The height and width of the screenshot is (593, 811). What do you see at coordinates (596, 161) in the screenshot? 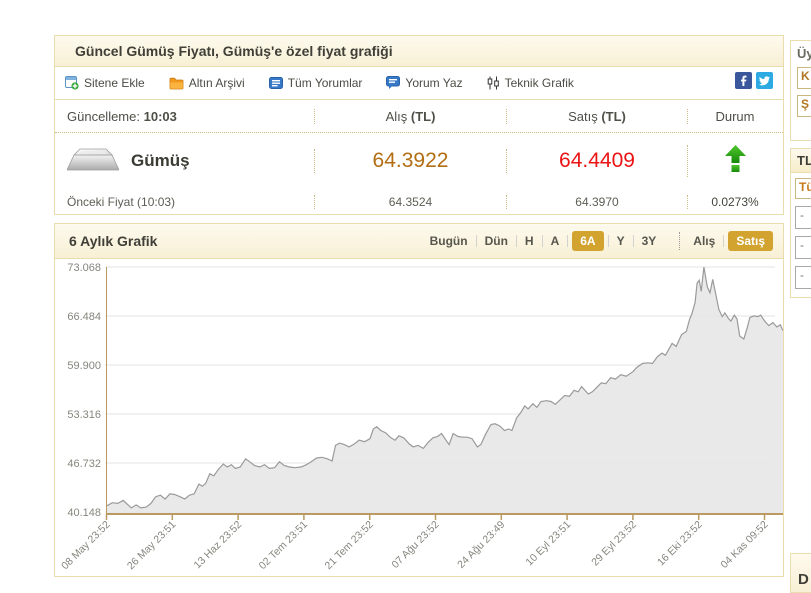
I see `sell-price: 64.4409` at bounding box center [596, 161].